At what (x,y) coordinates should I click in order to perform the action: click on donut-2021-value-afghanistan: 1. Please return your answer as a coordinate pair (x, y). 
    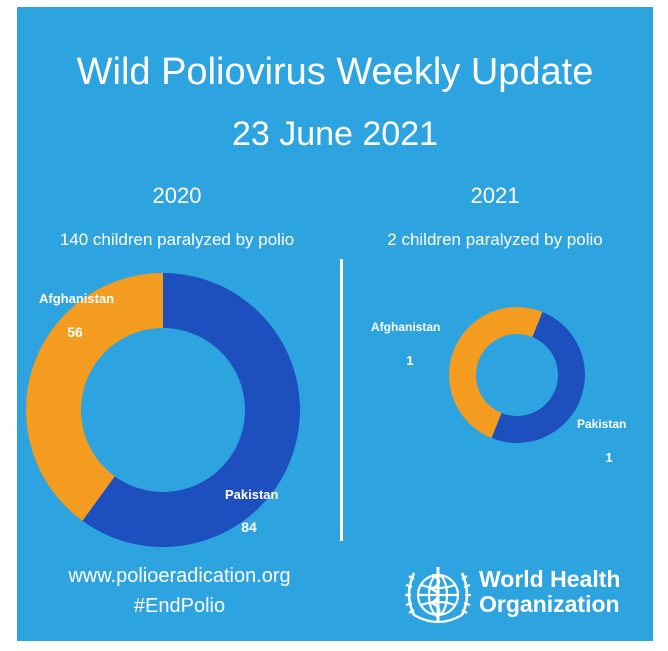
    Looking at the image, I should click on (409, 360).